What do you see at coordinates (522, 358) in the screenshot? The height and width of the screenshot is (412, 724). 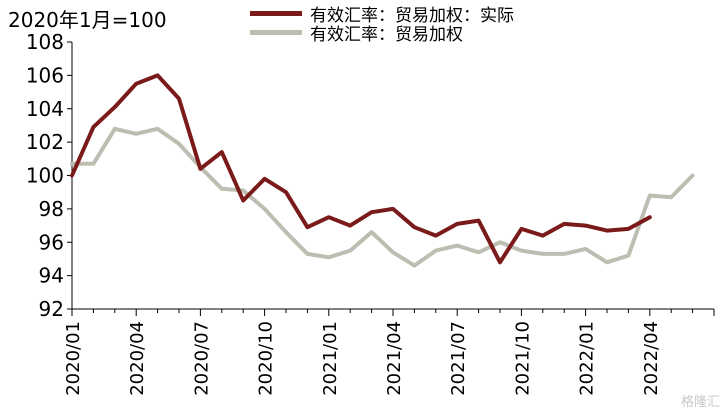 I see `x-tick-label: 2021/10` at bounding box center [522, 358].